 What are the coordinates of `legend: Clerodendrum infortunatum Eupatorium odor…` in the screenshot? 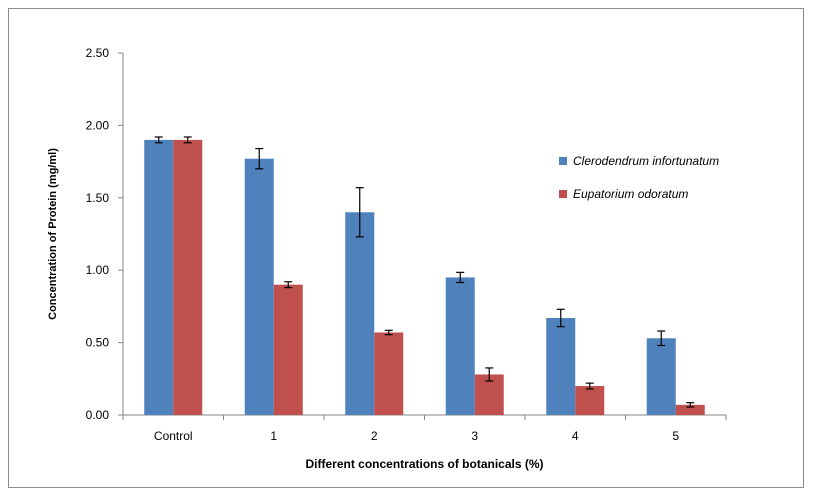 It's located at (639, 177).